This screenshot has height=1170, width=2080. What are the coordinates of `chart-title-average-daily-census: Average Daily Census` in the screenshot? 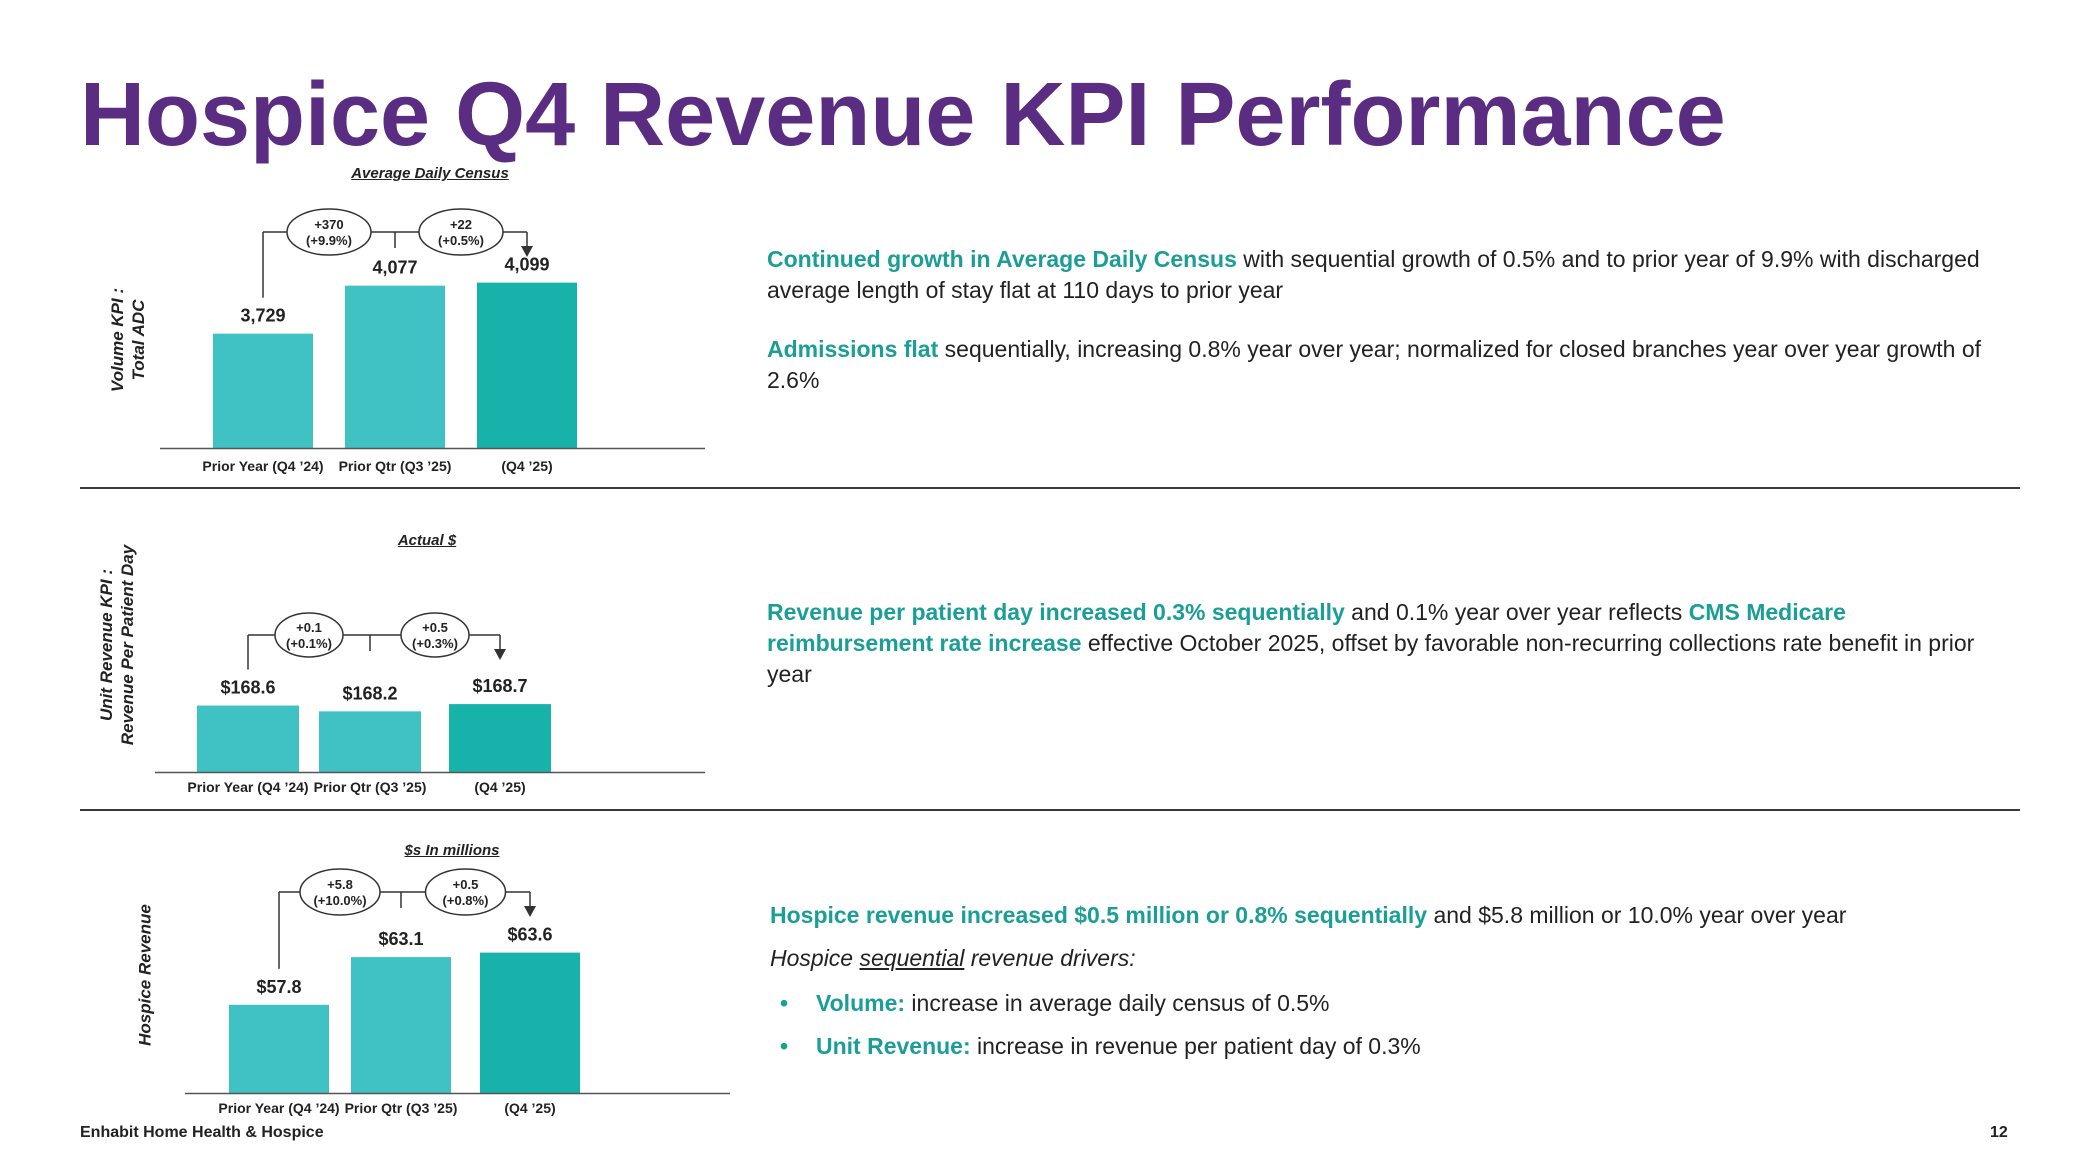 It's located at (430, 173).